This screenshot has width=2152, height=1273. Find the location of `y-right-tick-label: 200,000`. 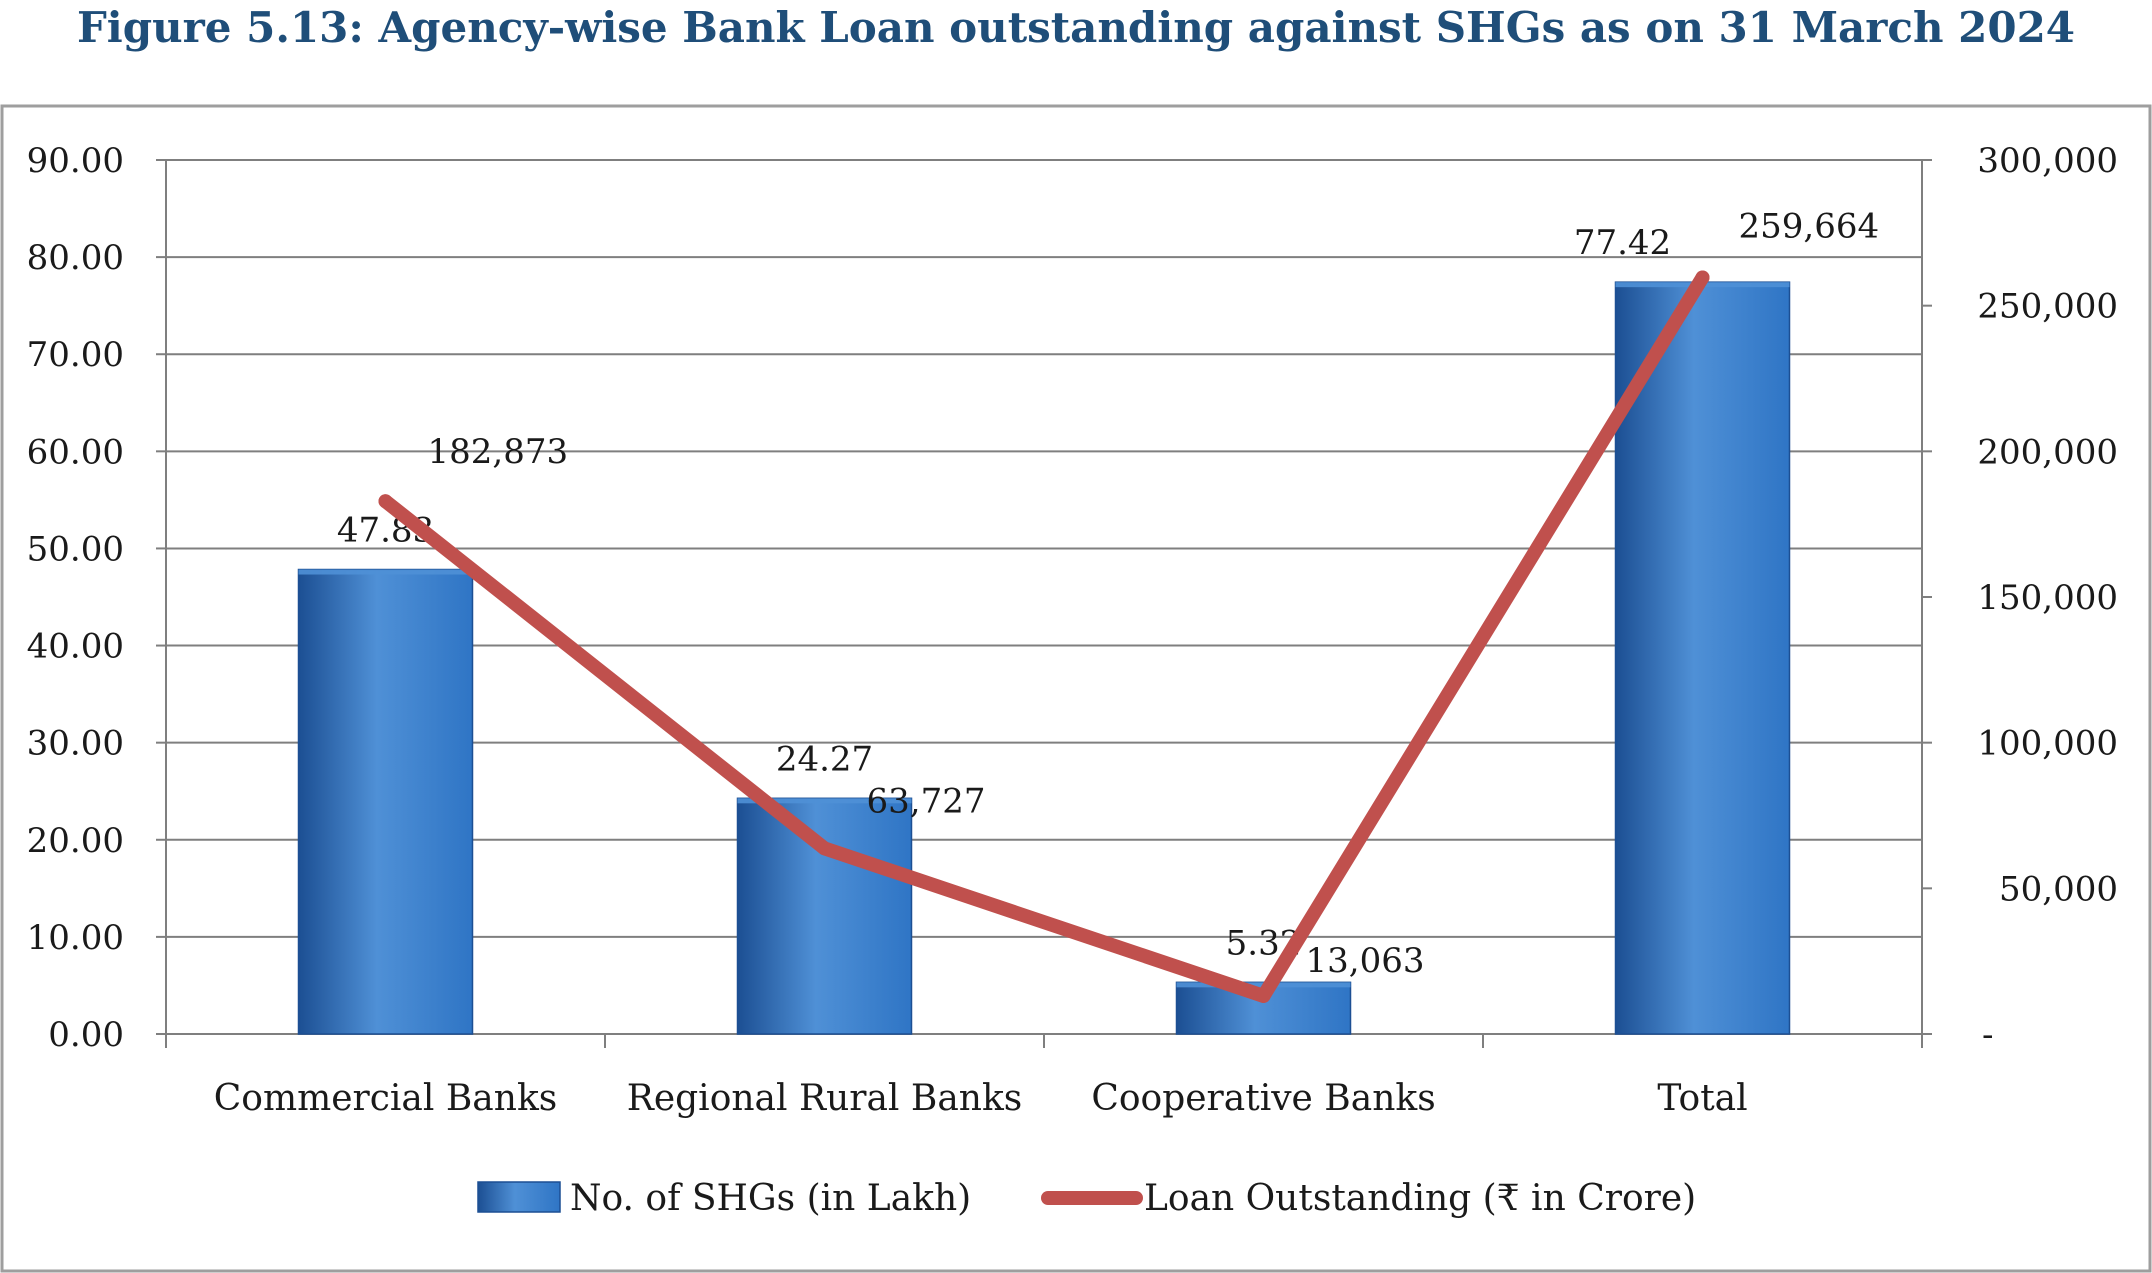

y-right-tick-label: 200,000 is located at coordinates (2047, 452).